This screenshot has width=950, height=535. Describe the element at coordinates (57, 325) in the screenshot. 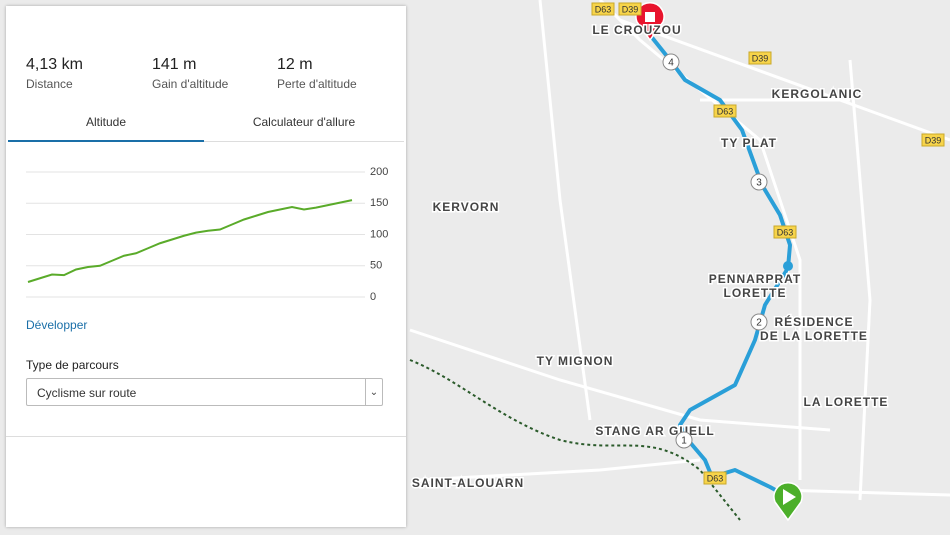

I see `expand-link: Développer` at that location.